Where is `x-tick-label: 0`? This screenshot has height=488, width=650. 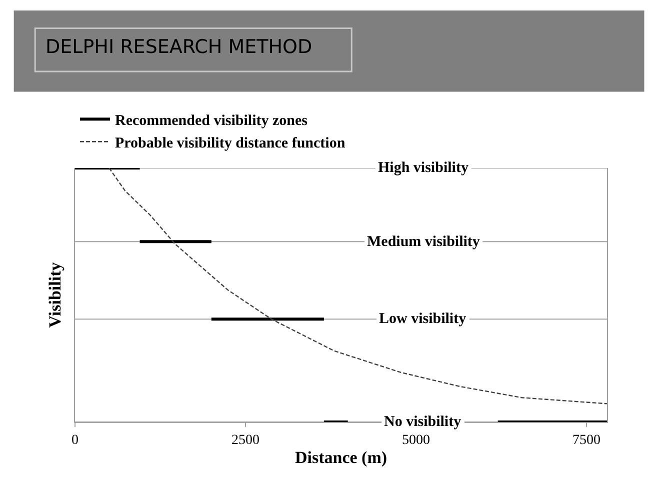
x-tick-label: 0 is located at coordinates (75, 440).